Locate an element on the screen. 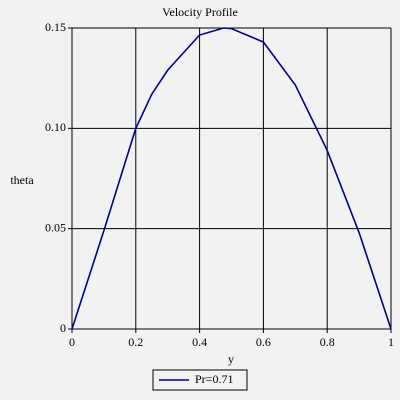 The height and width of the screenshot is (400, 400). y-tick-label: 0.10 is located at coordinates (55, 127).